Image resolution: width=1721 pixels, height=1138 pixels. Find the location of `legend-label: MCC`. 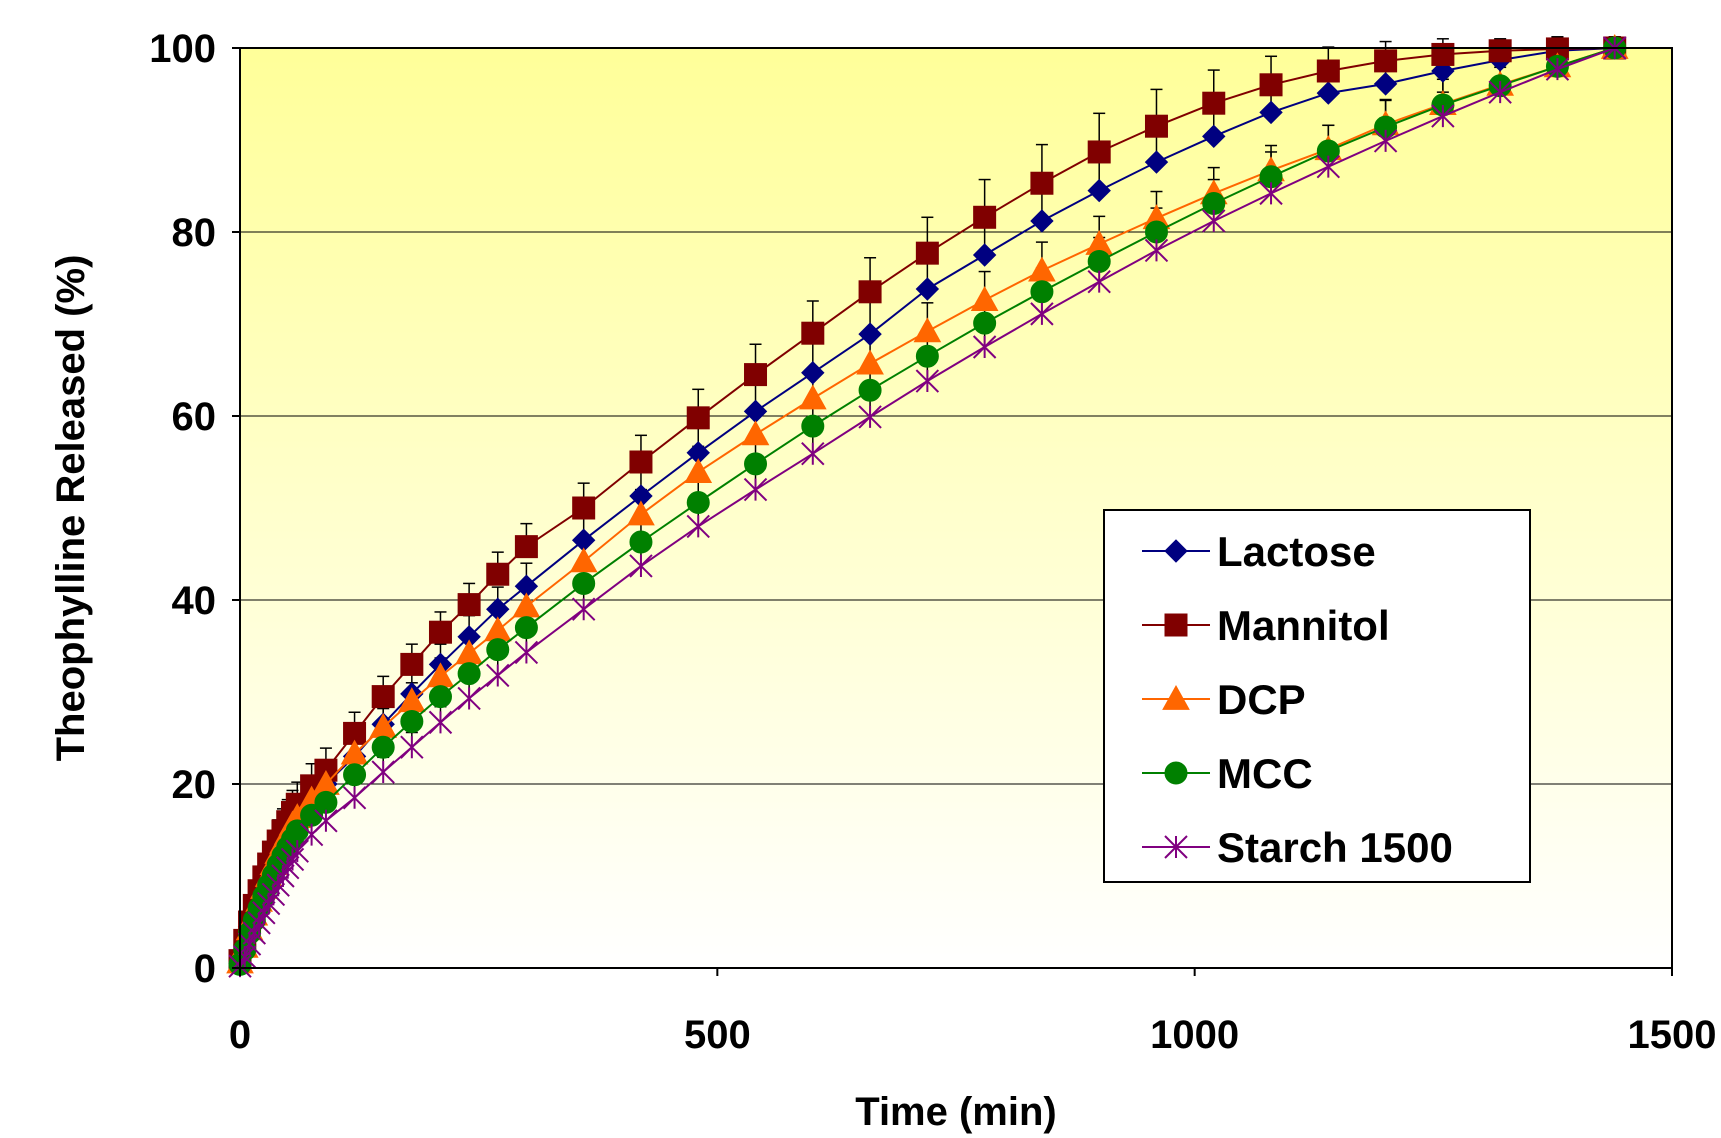

legend-label: MCC is located at coordinates (1265, 773).